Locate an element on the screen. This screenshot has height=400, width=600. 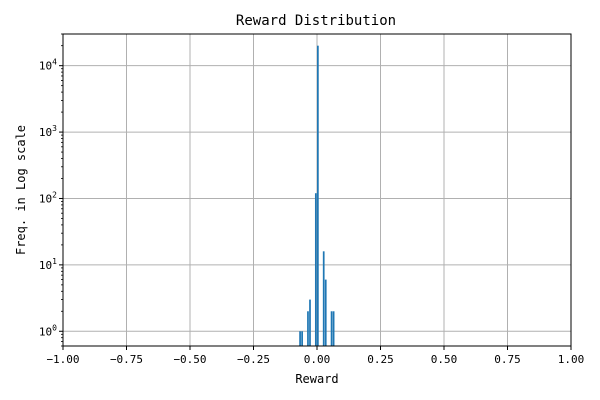
x-tick-label: −0.50 is located at coordinates (189, 359).